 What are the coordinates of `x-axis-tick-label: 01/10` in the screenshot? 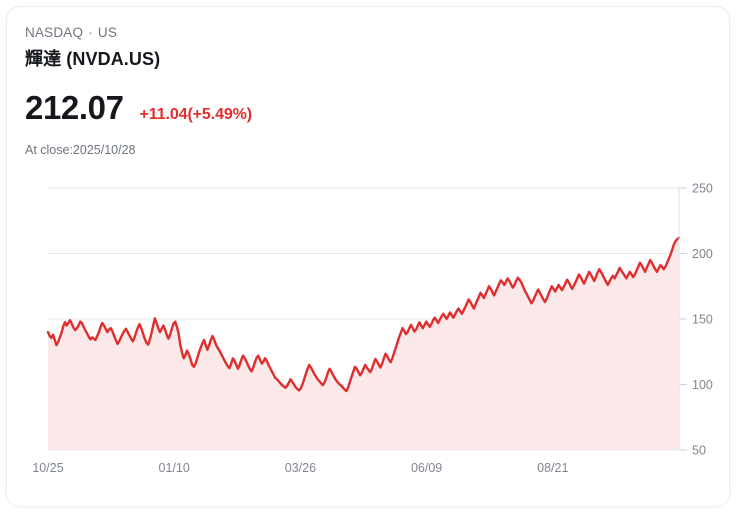 It's located at (174, 468).